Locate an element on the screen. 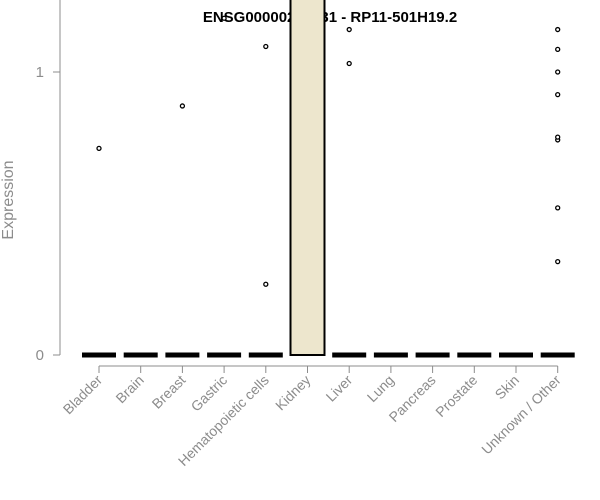 Image resolution: width=600 pixels, height=500 pixels. y-axis: 01234 is located at coordinates (48, 182).